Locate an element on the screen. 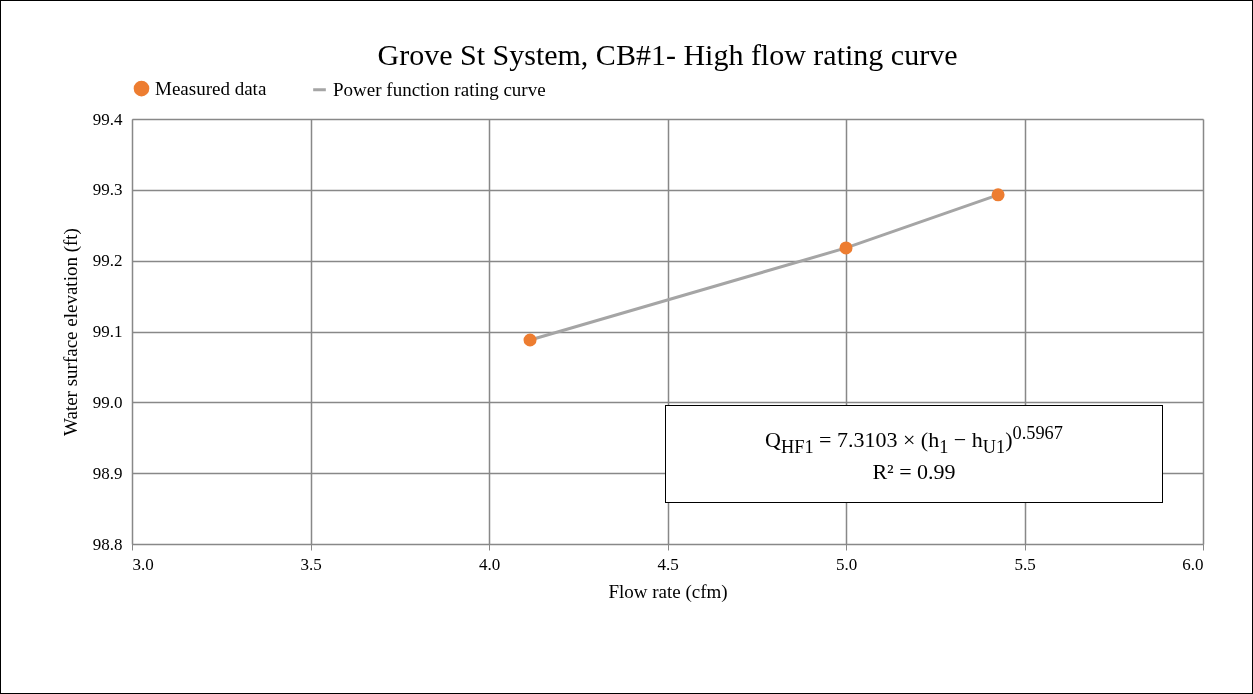 This screenshot has height=694, width=1253. x-tick-label: 4.5 is located at coordinates (668, 564).